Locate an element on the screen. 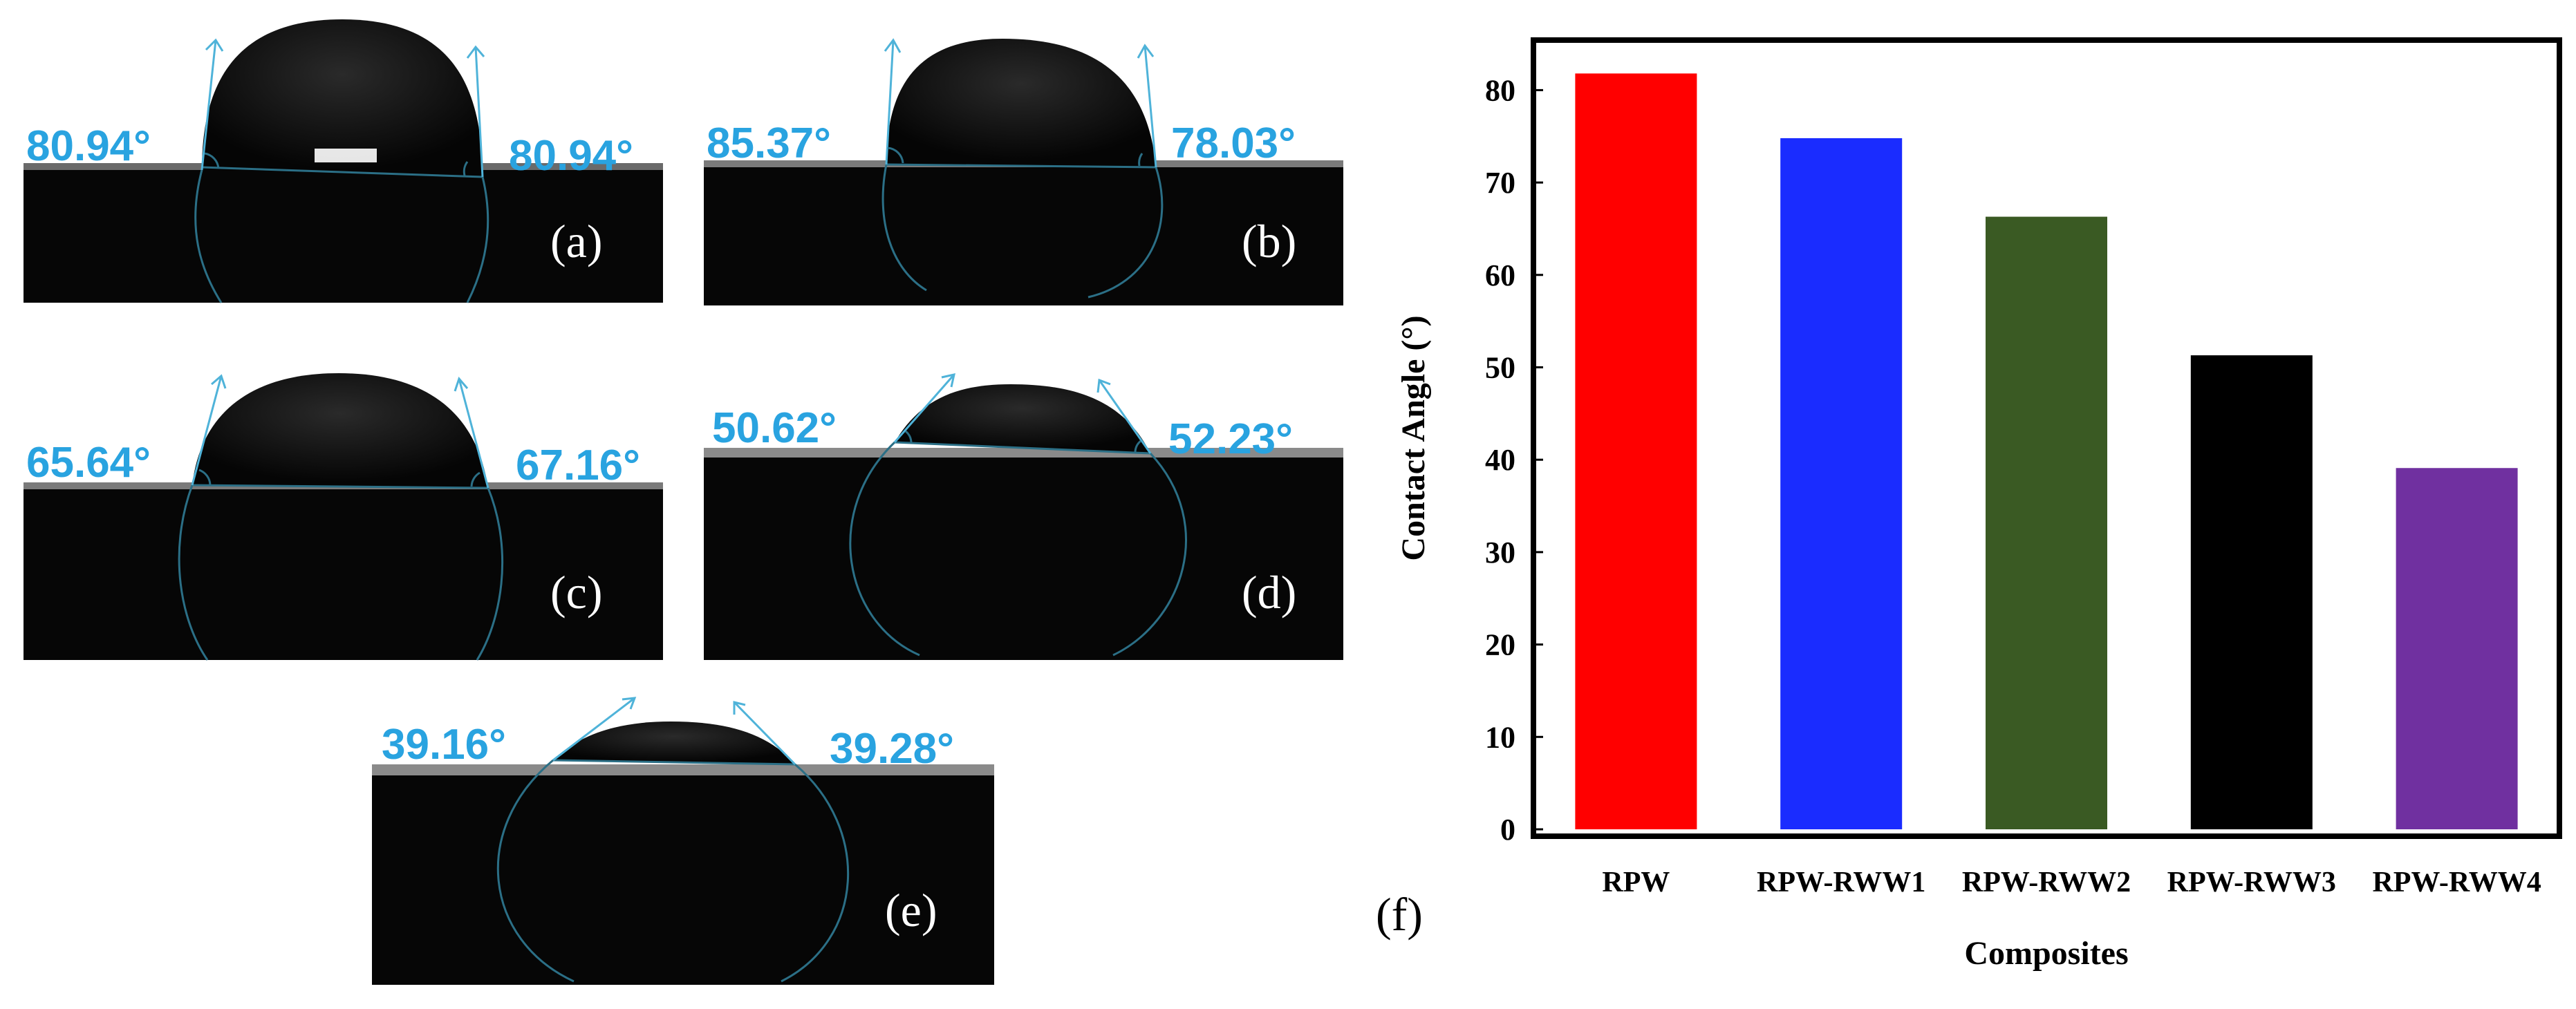 The width and height of the screenshot is (2576, 1009). angle-left-e: 39.16° is located at coordinates (444, 744).